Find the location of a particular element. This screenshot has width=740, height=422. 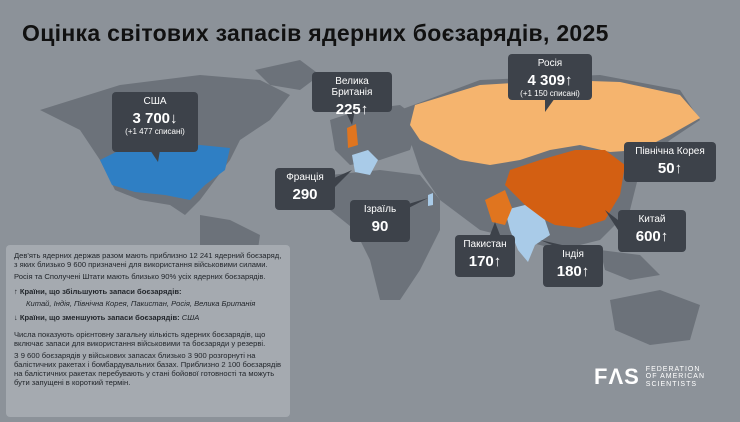

france is located at coordinates (365, 162).